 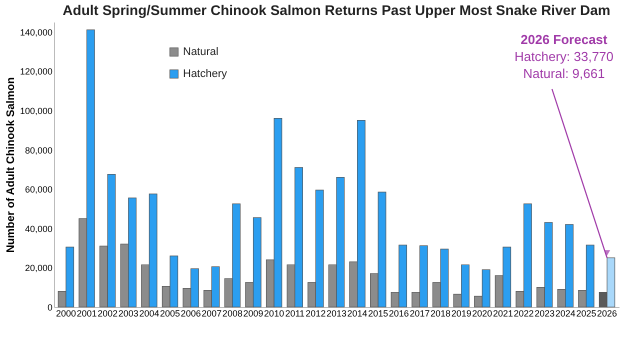 I want to click on x-tick-label: 2000, so click(x=66, y=313).